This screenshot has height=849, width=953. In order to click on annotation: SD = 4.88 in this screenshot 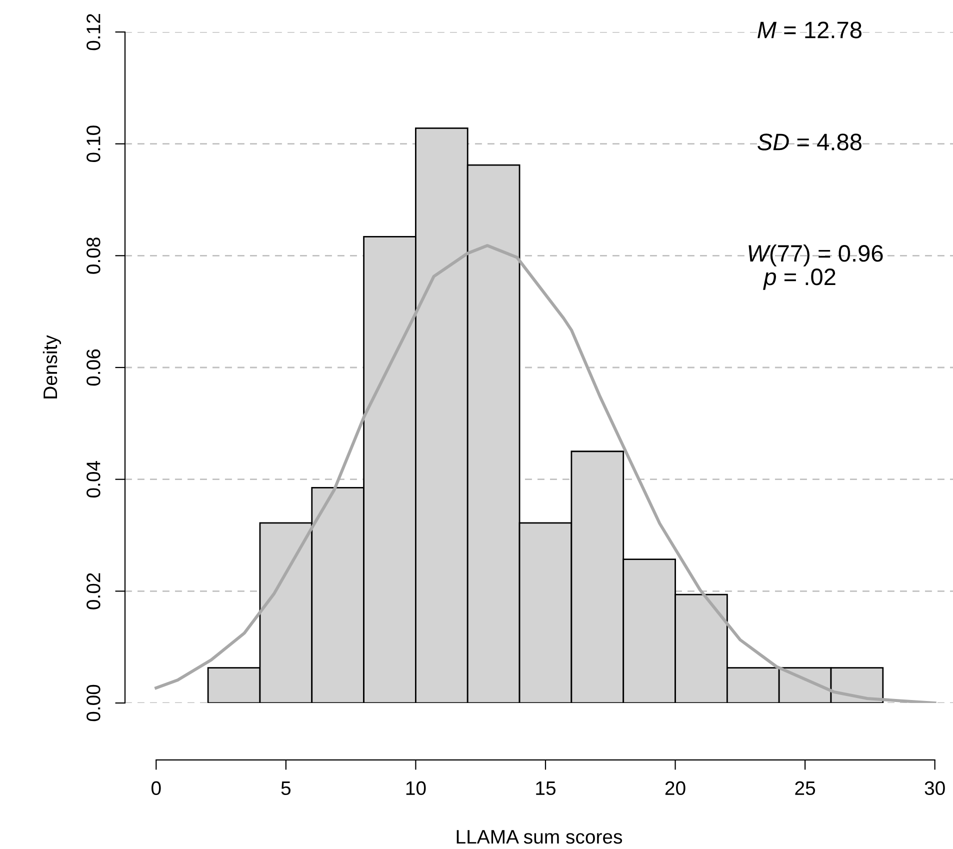, I will do `click(810, 142)`.